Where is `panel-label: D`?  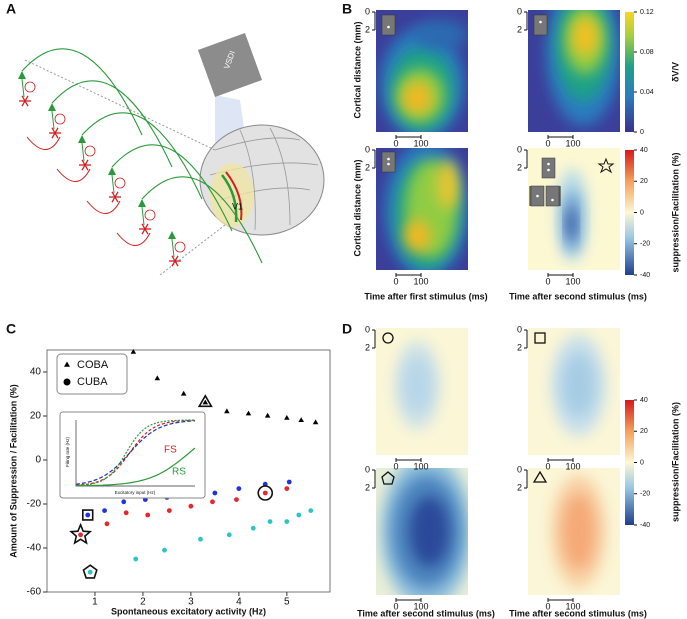 panel-label: D is located at coordinates (347, 329).